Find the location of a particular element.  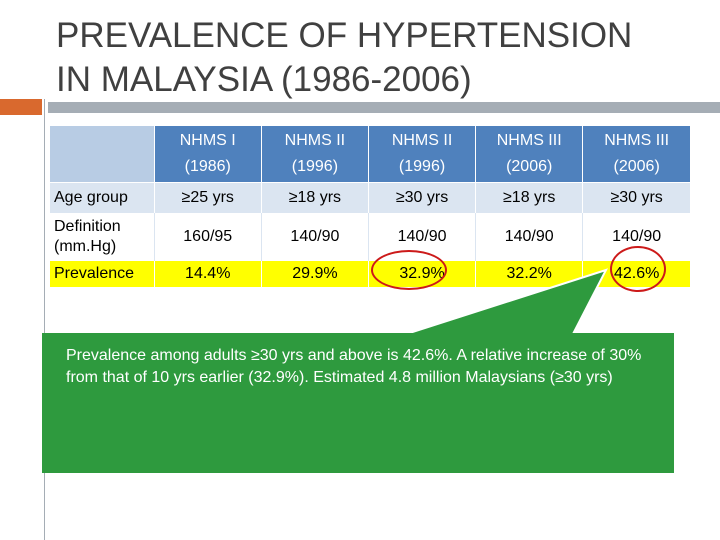

row-label: Age group is located at coordinates (102, 197).